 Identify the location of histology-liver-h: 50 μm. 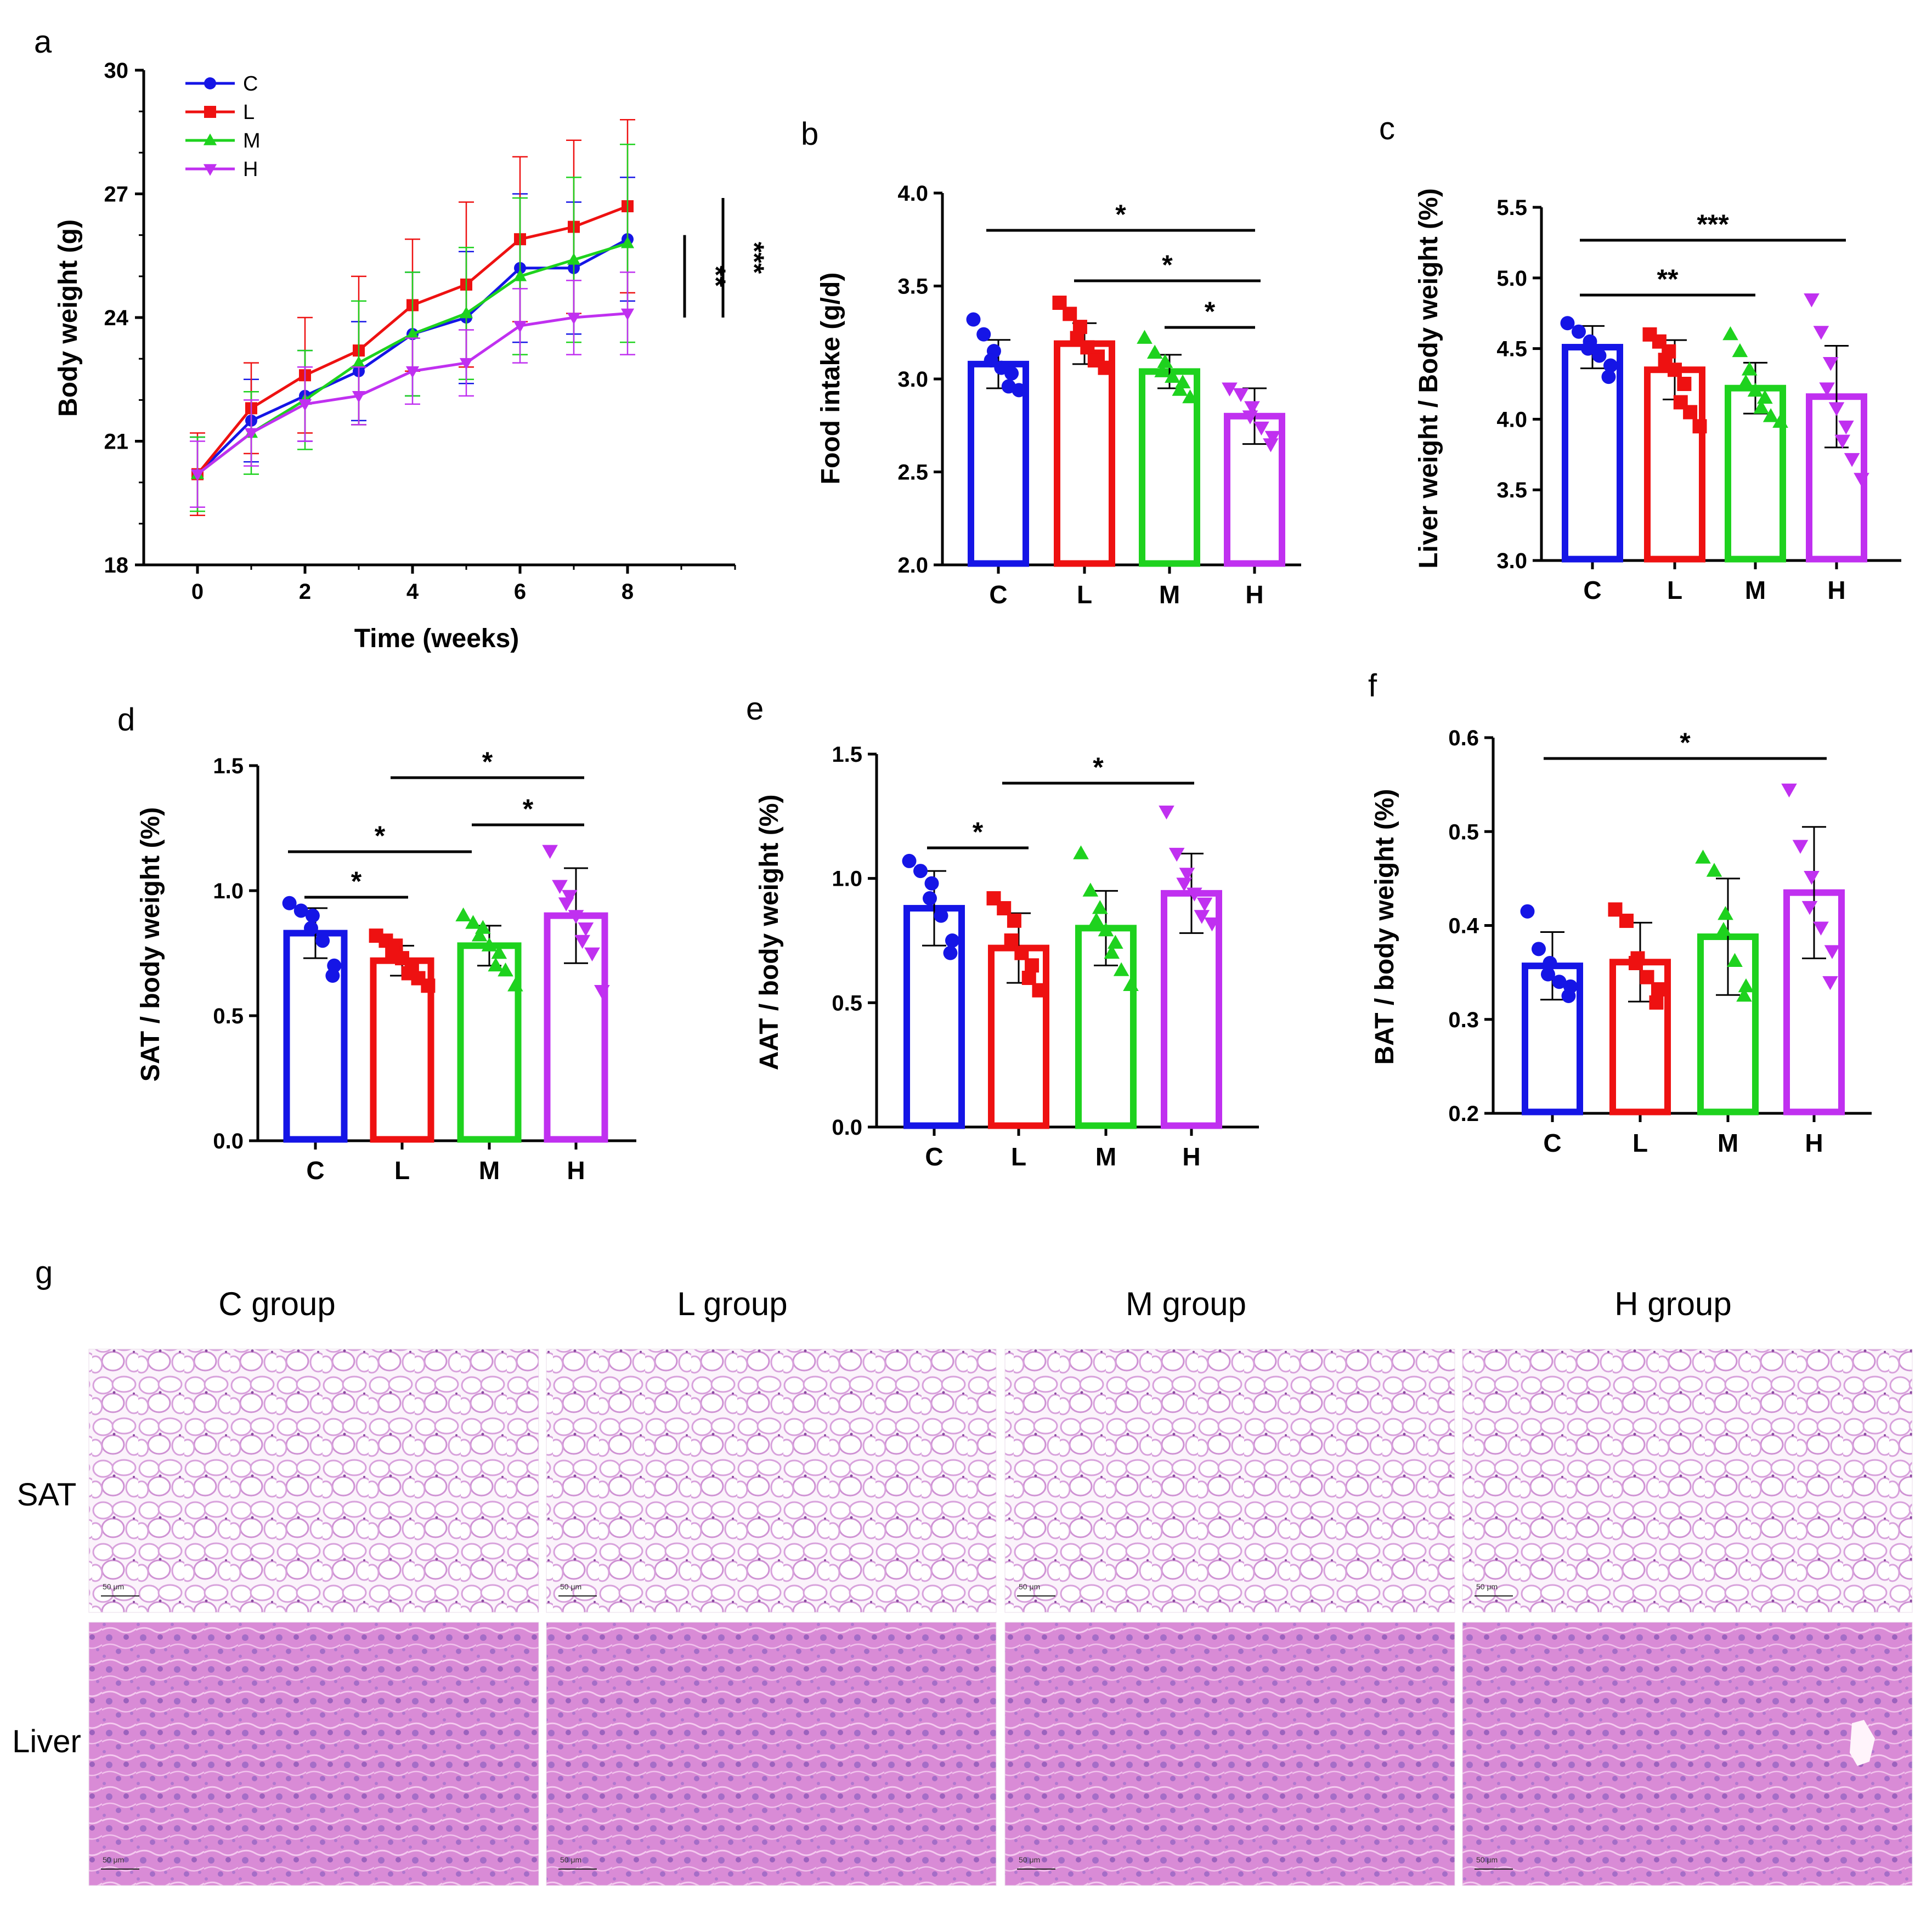
(1687, 1754).